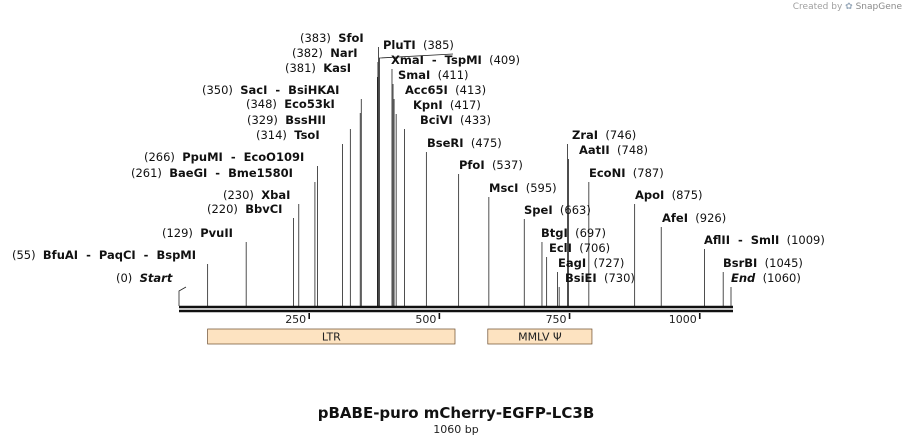 Image resolution: width=912 pixels, height=445 pixels. What do you see at coordinates (504, 60) in the screenshot?
I see `cut-site-position: (409)` at bounding box center [504, 60].